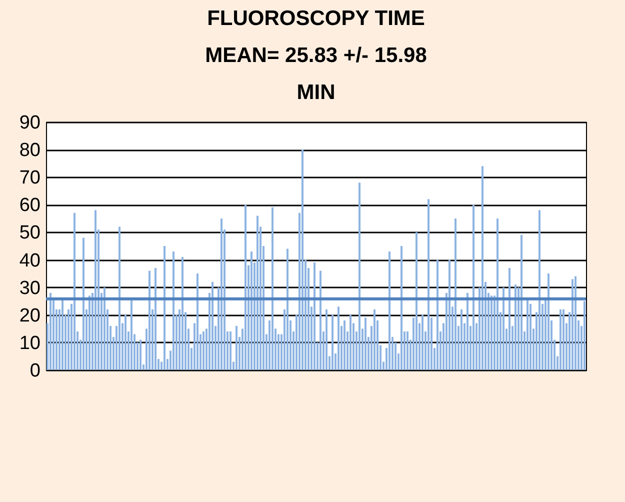  I want to click on y-tick-label: 0, so click(35, 371).